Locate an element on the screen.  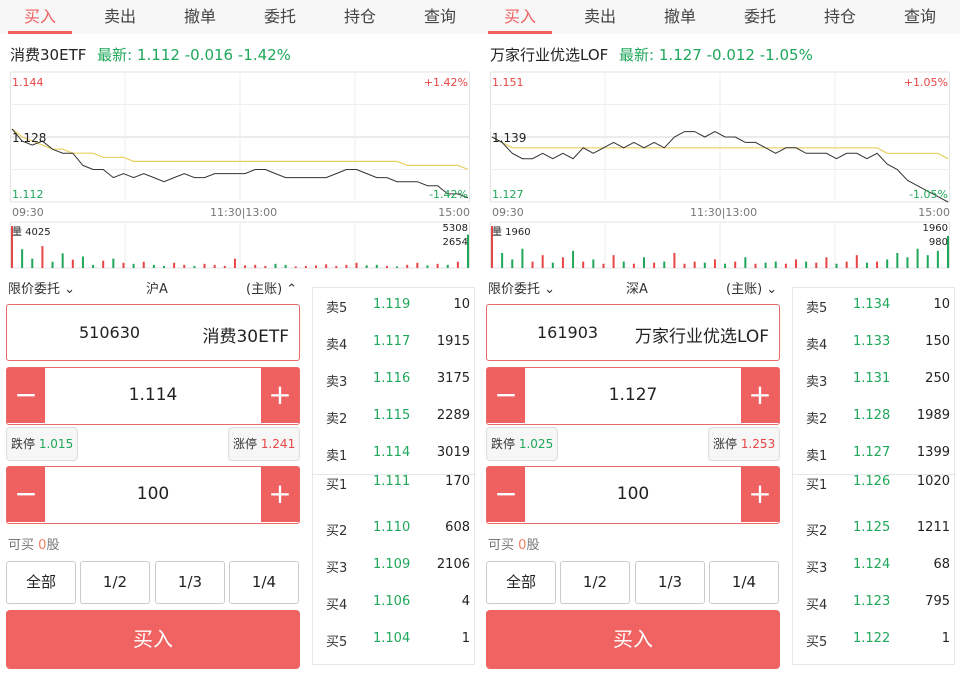
order-book-bid-row: 买2 1.110 608 is located at coordinates (394, 530).